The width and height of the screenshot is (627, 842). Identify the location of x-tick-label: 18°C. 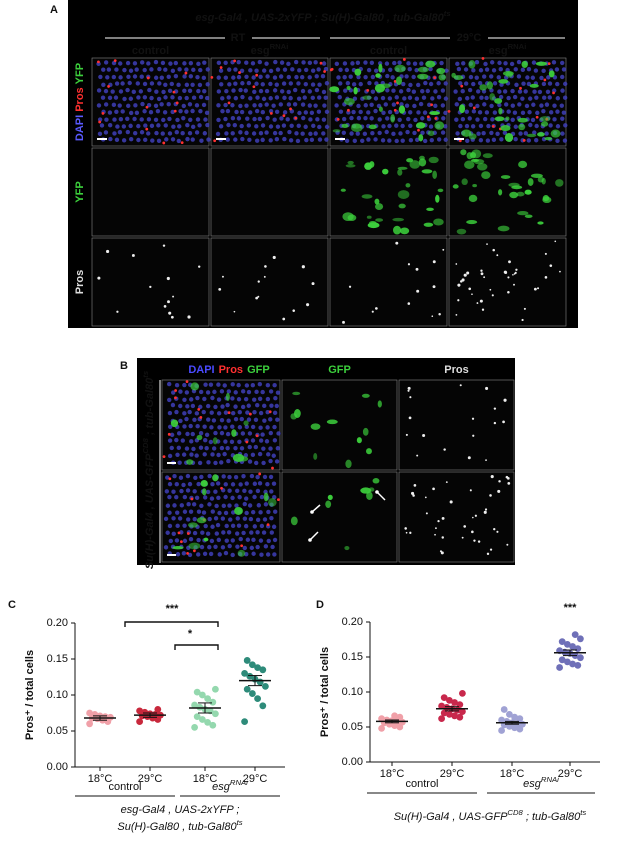
(205, 779).